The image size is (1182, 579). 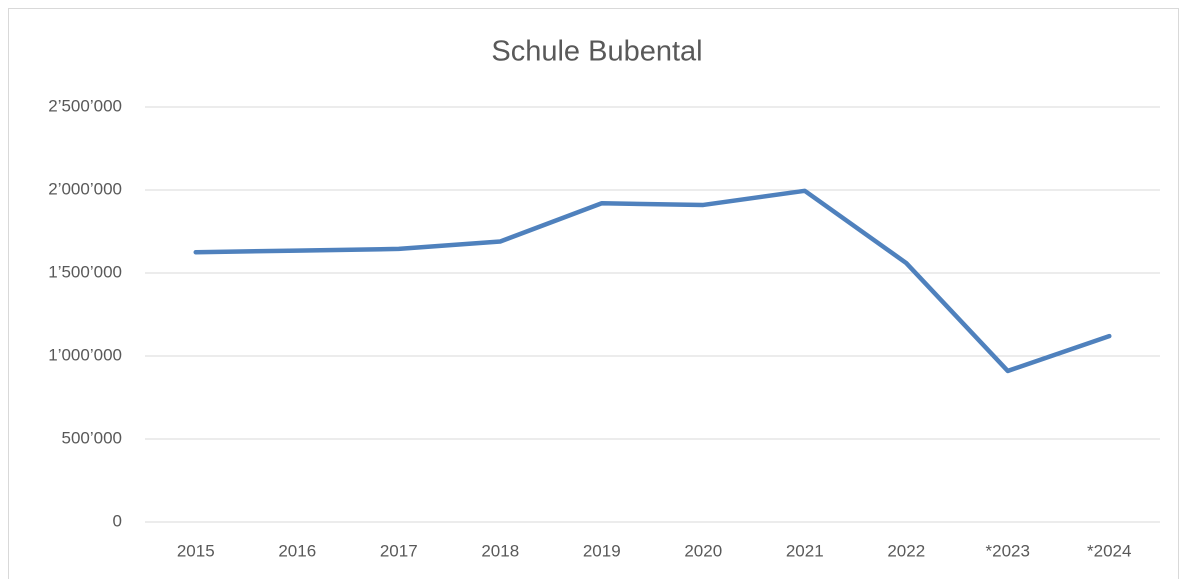 What do you see at coordinates (1008, 550) in the screenshot?
I see `x-tick-label: *2023` at bounding box center [1008, 550].